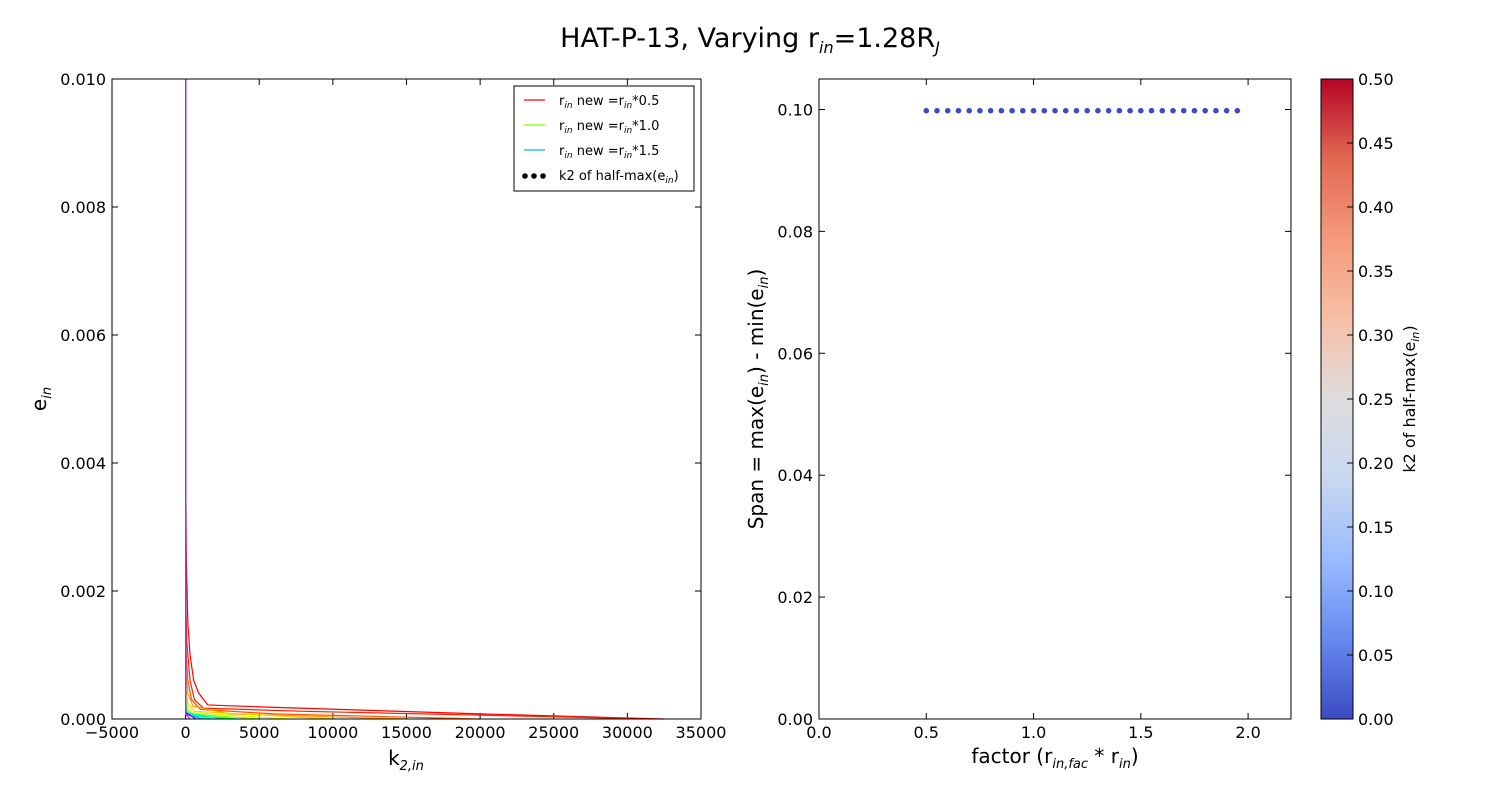 The height and width of the screenshot is (800, 1500). Describe the element at coordinates (332, 732) in the screenshot. I see `left-x-tick-label: 10000` at that location.